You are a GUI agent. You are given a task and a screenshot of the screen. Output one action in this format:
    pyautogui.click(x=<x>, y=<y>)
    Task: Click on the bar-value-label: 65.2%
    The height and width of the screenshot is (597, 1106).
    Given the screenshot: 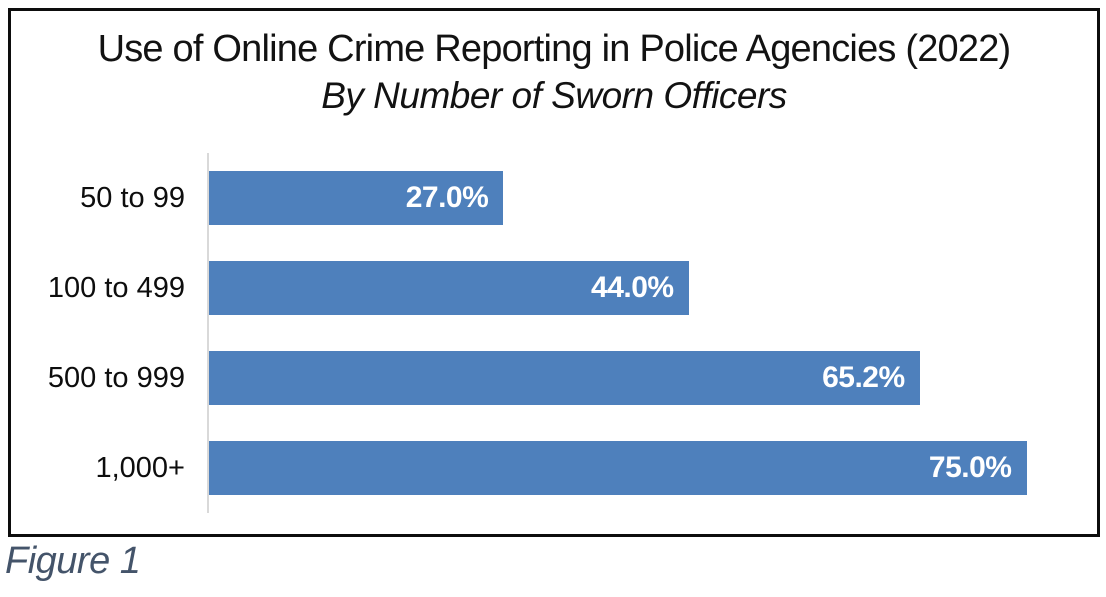 What is the action you would take?
    pyautogui.click(x=863, y=377)
    